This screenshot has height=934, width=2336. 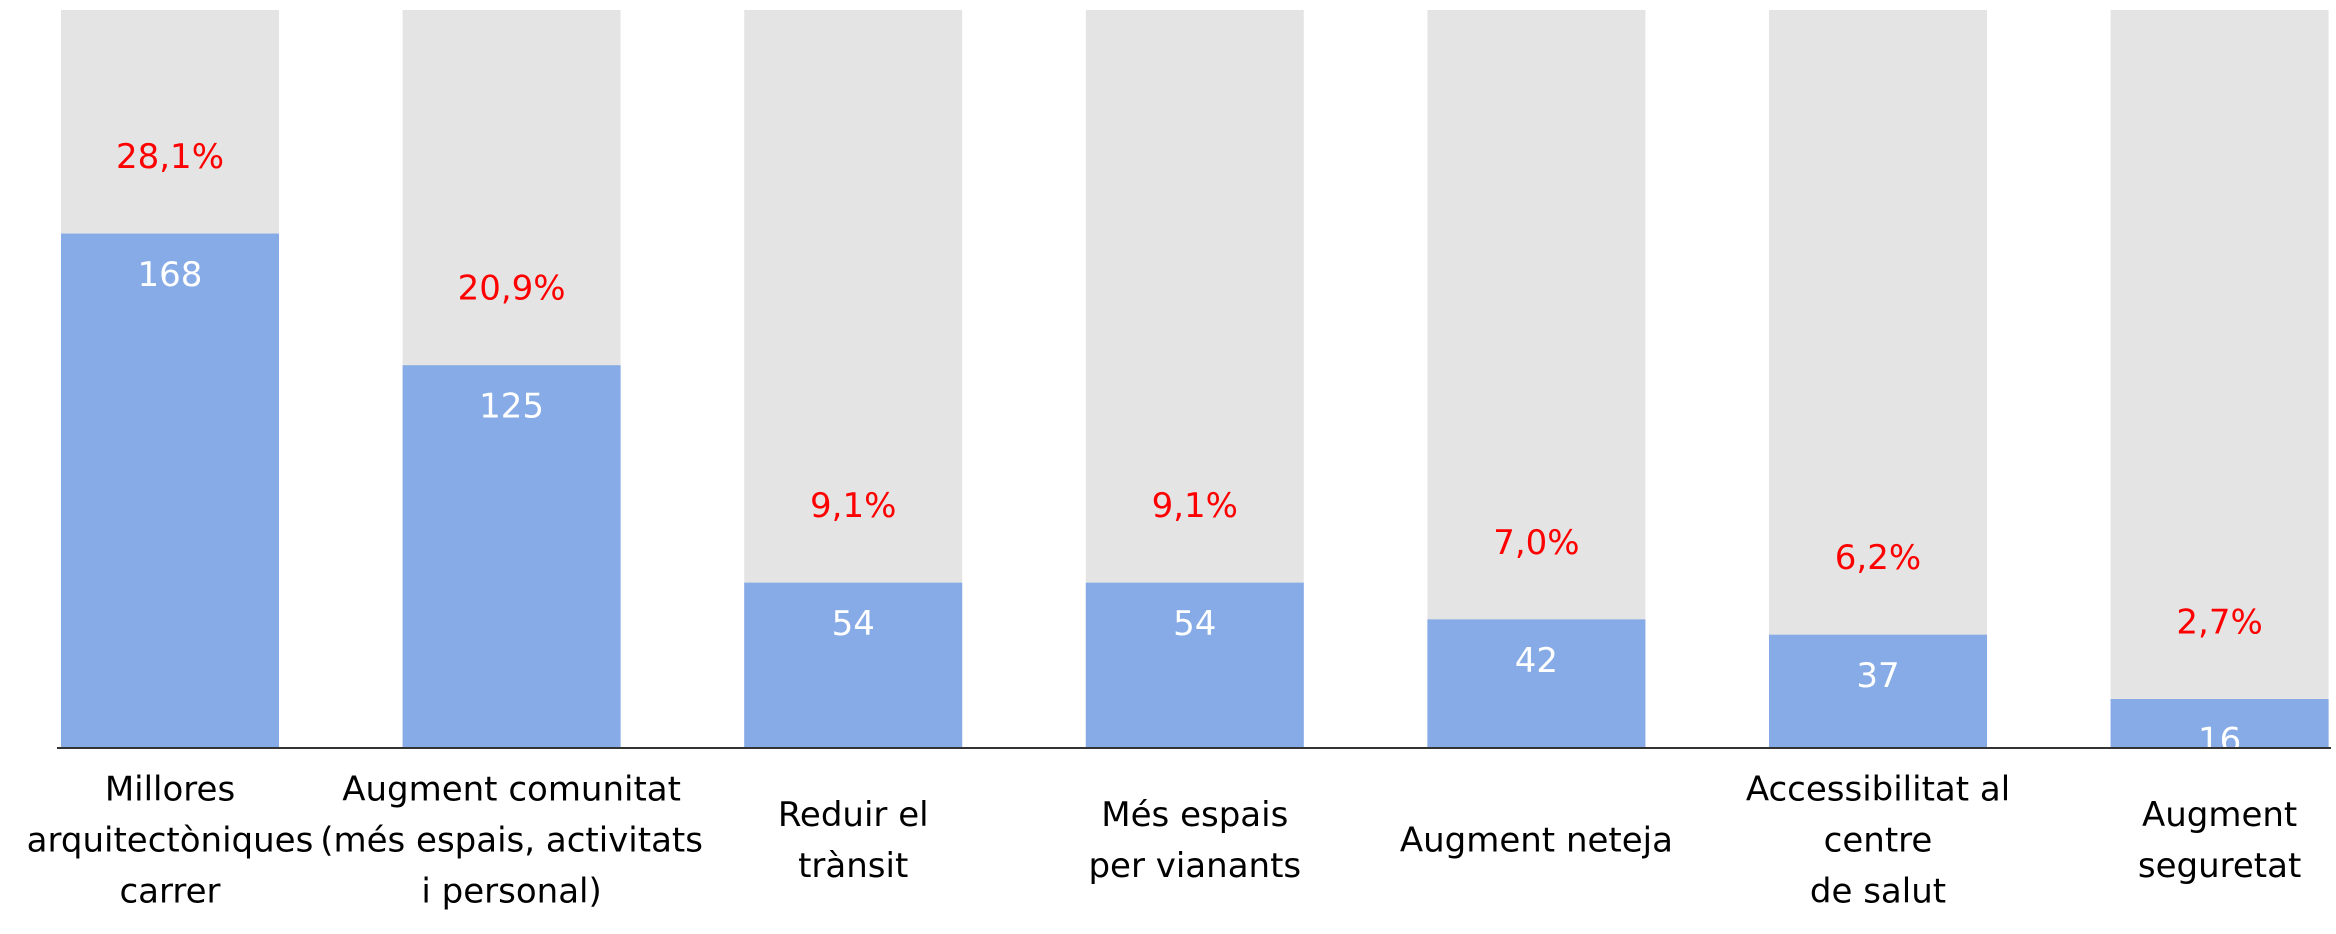 What do you see at coordinates (170, 275) in the screenshot?
I see `value-label: 168` at bounding box center [170, 275].